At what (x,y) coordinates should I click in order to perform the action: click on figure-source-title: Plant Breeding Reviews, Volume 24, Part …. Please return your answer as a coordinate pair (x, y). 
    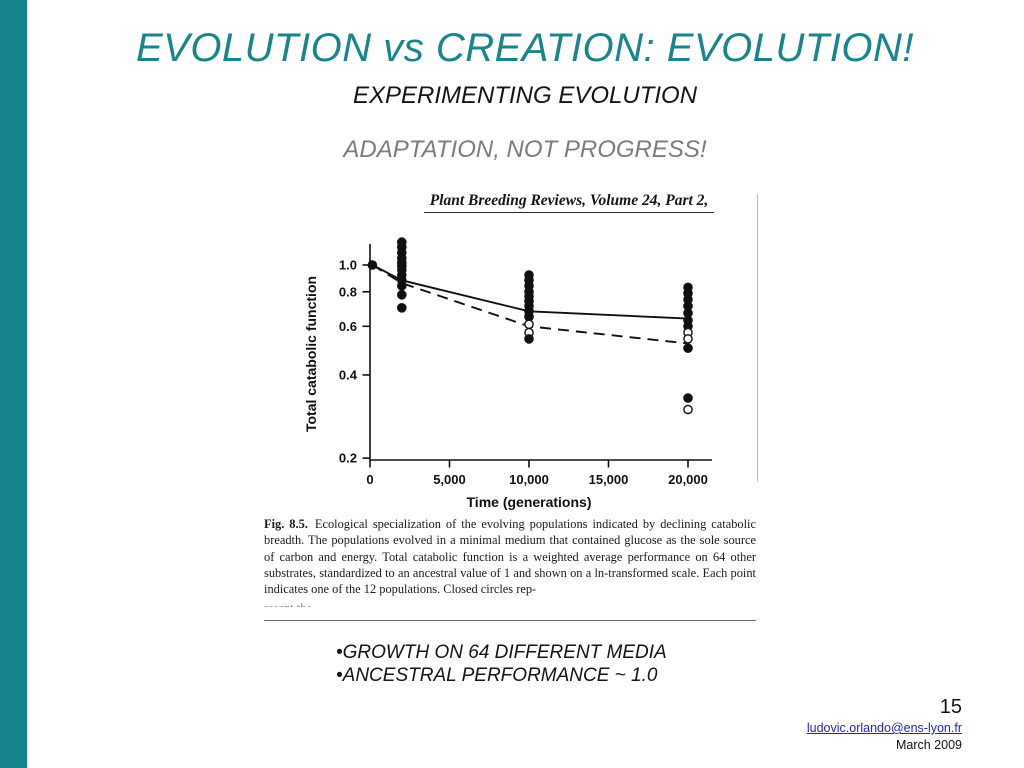
    Looking at the image, I should click on (569, 202).